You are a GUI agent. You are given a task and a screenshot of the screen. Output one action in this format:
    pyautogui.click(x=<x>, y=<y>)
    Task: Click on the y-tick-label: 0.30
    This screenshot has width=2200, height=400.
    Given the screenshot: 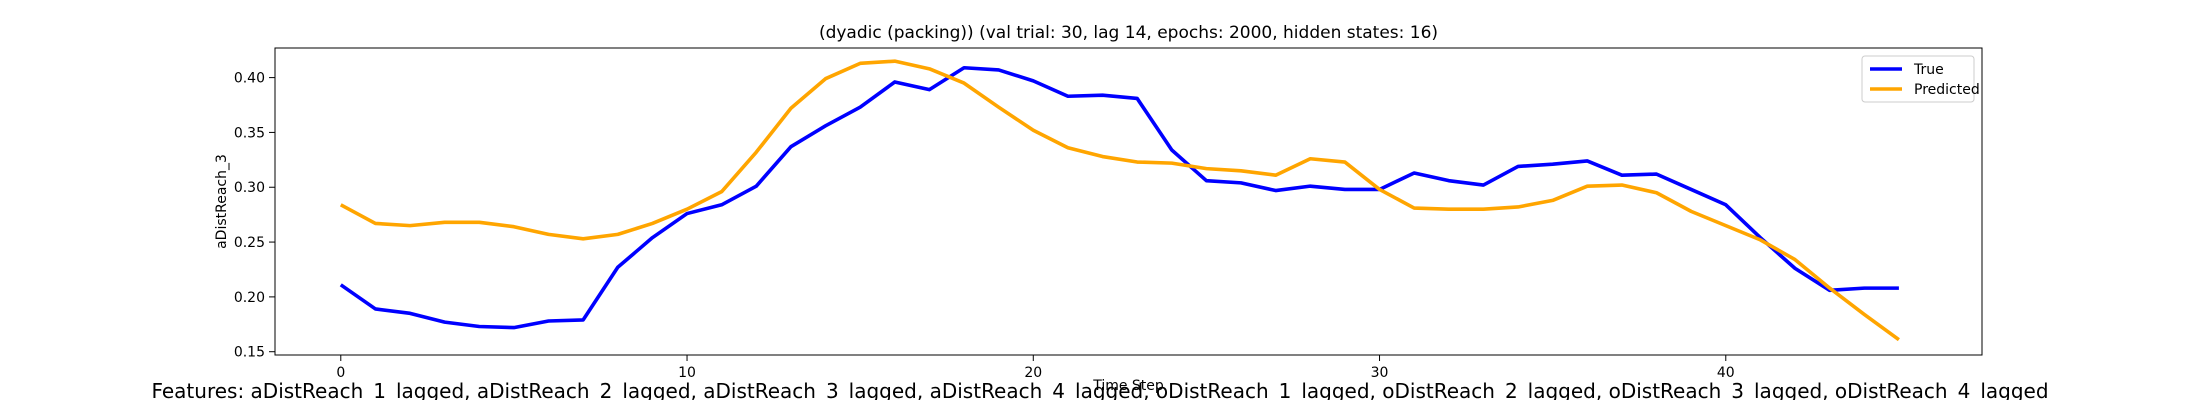 What is the action you would take?
    pyautogui.click(x=249, y=188)
    